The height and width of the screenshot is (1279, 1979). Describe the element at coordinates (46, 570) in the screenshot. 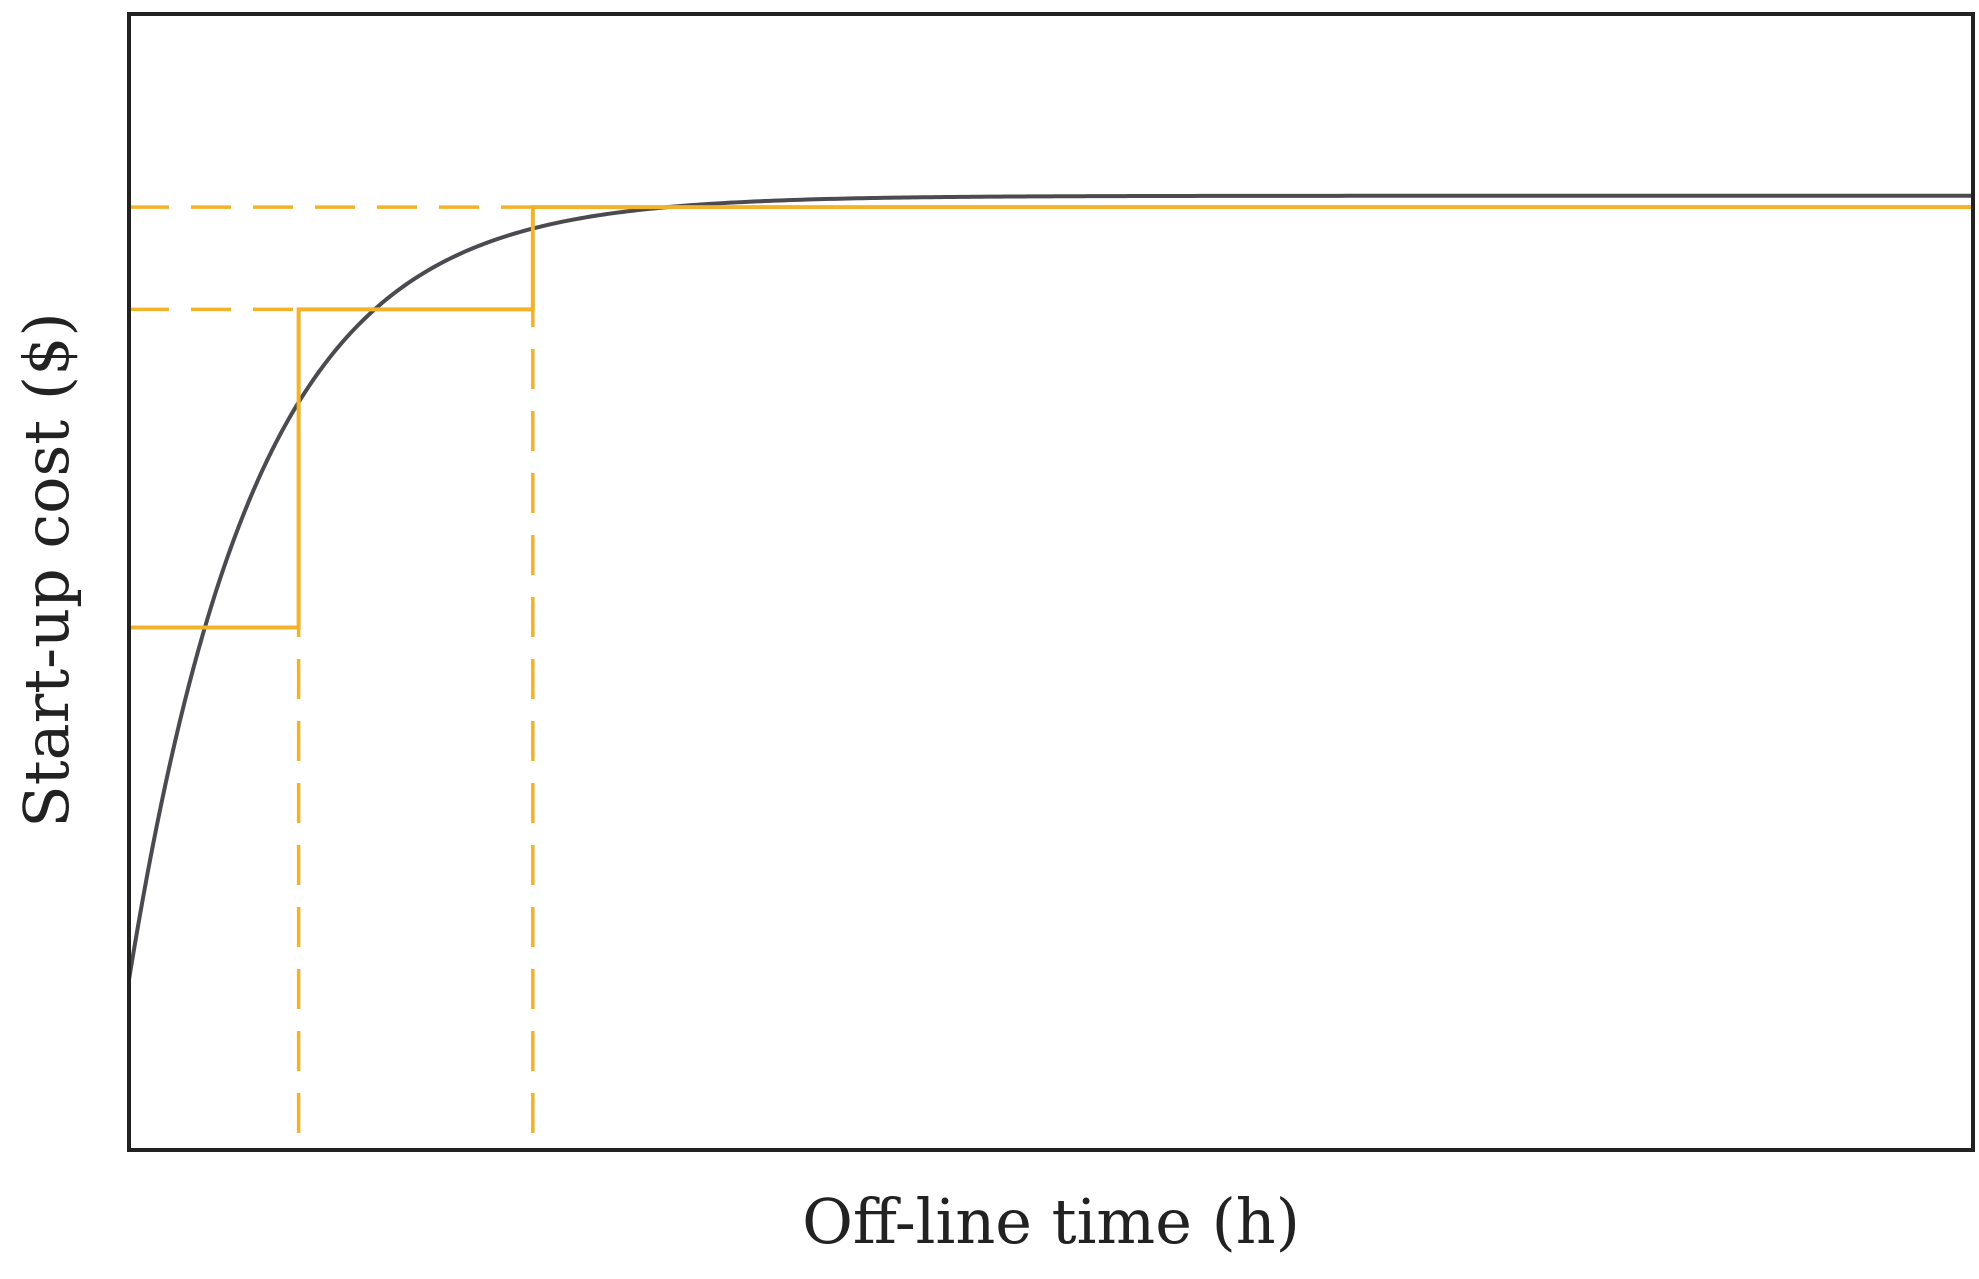

I see `y-axis-label: Start-up cost ($)` at that location.